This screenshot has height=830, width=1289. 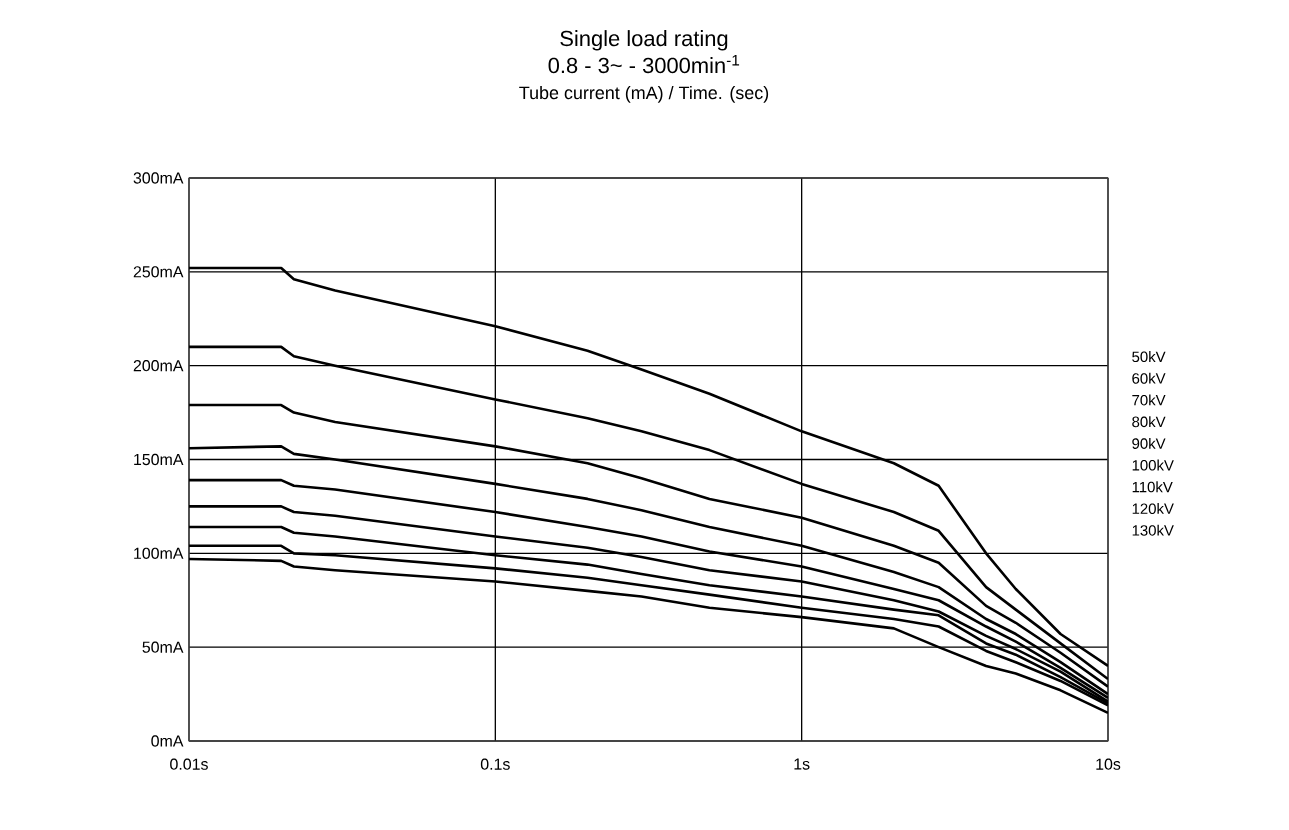 I want to click on text: 80kV, so click(x=1149, y=422).